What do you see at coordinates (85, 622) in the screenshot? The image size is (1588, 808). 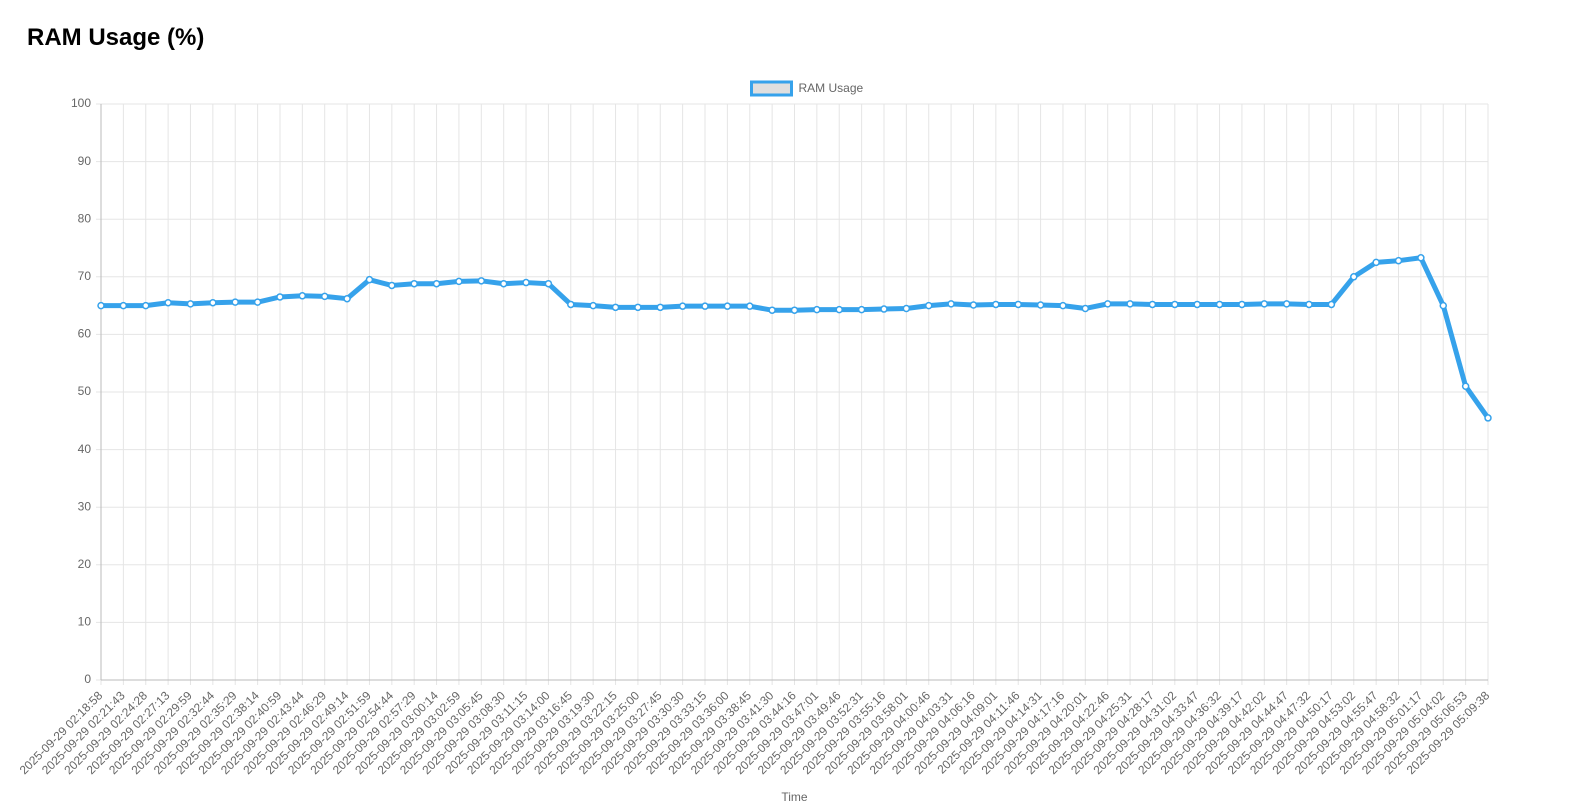 I see `y-tick-label: 10` at bounding box center [85, 622].